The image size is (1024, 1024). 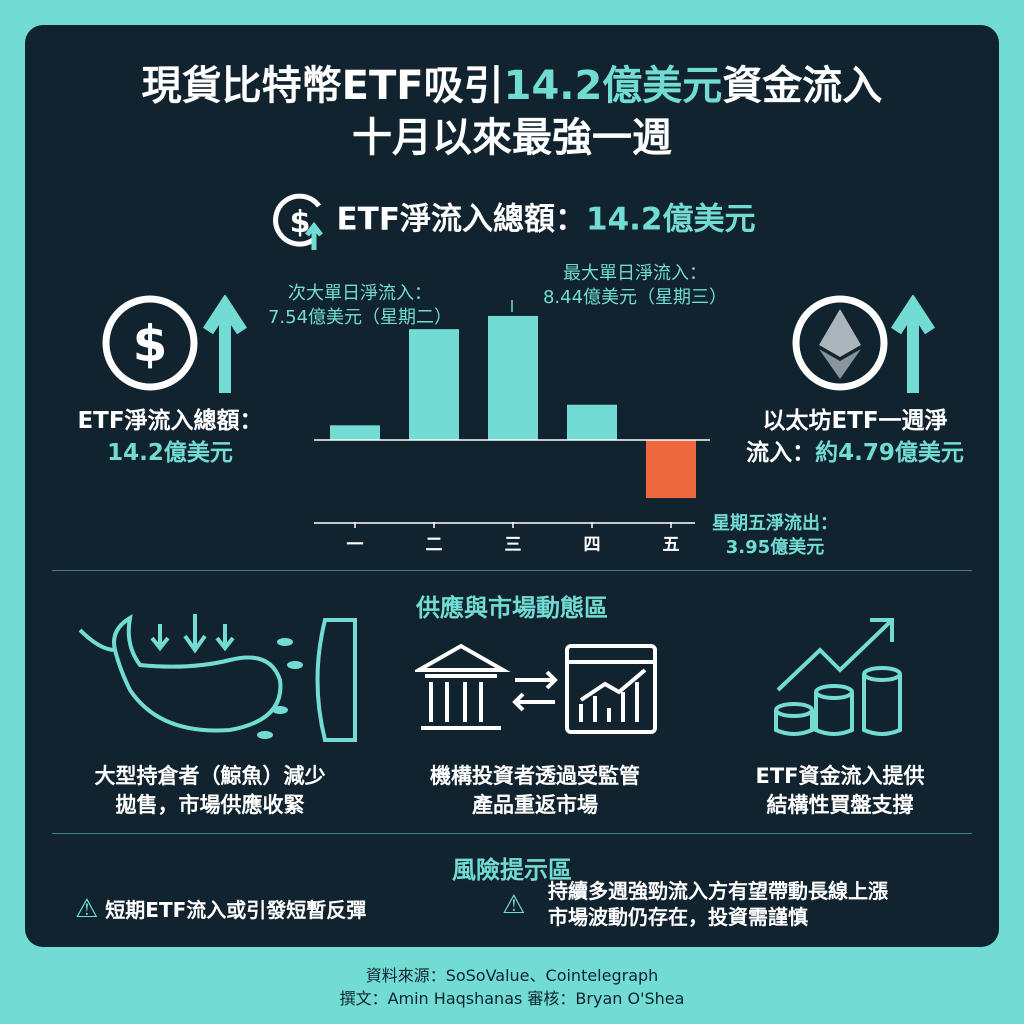 I want to click on supply-item-institutions: 機構投資者透過受監管 產品重返市場, so click(x=535, y=791).